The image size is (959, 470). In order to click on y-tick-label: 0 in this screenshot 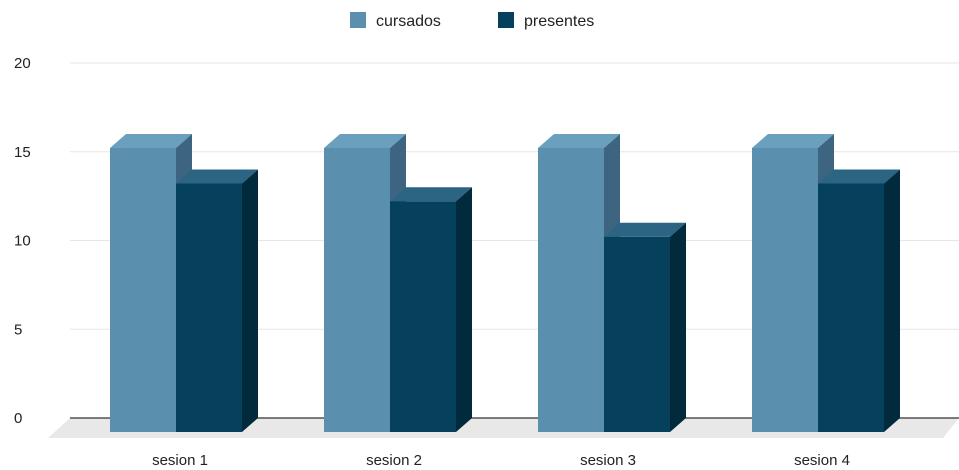, I will do `click(18, 418)`.